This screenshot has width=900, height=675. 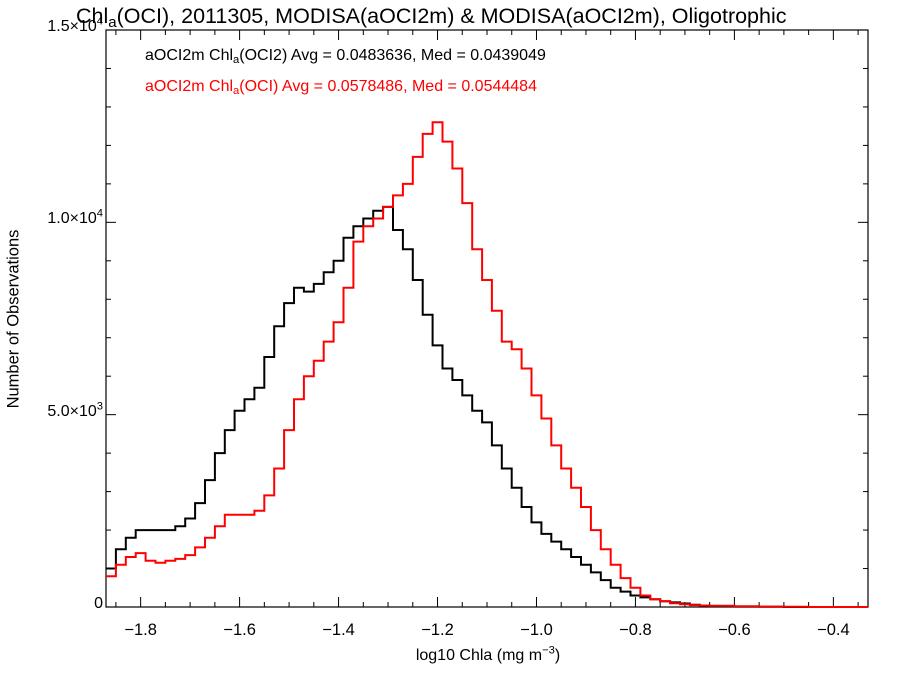 What do you see at coordinates (98, 603) in the screenshot?
I see `y-tick-label-0: 0` at bounding box center [98, 603].